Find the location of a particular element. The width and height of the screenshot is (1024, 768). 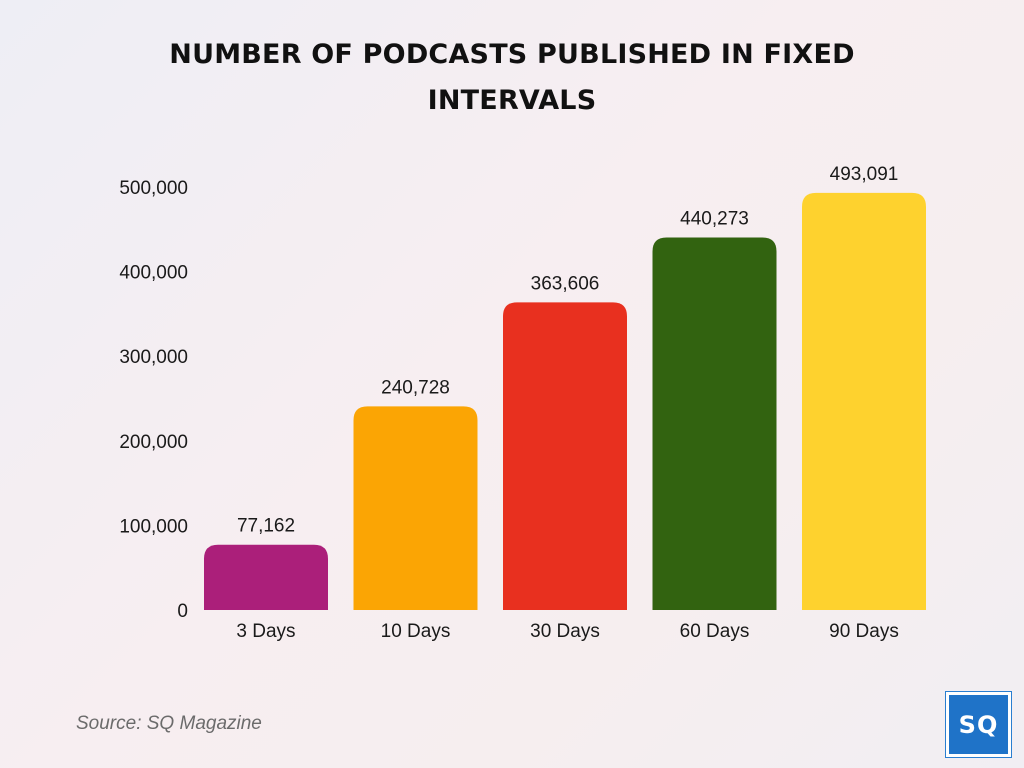

y-tick-label: 500,000 is located at coordinates (153, 188).